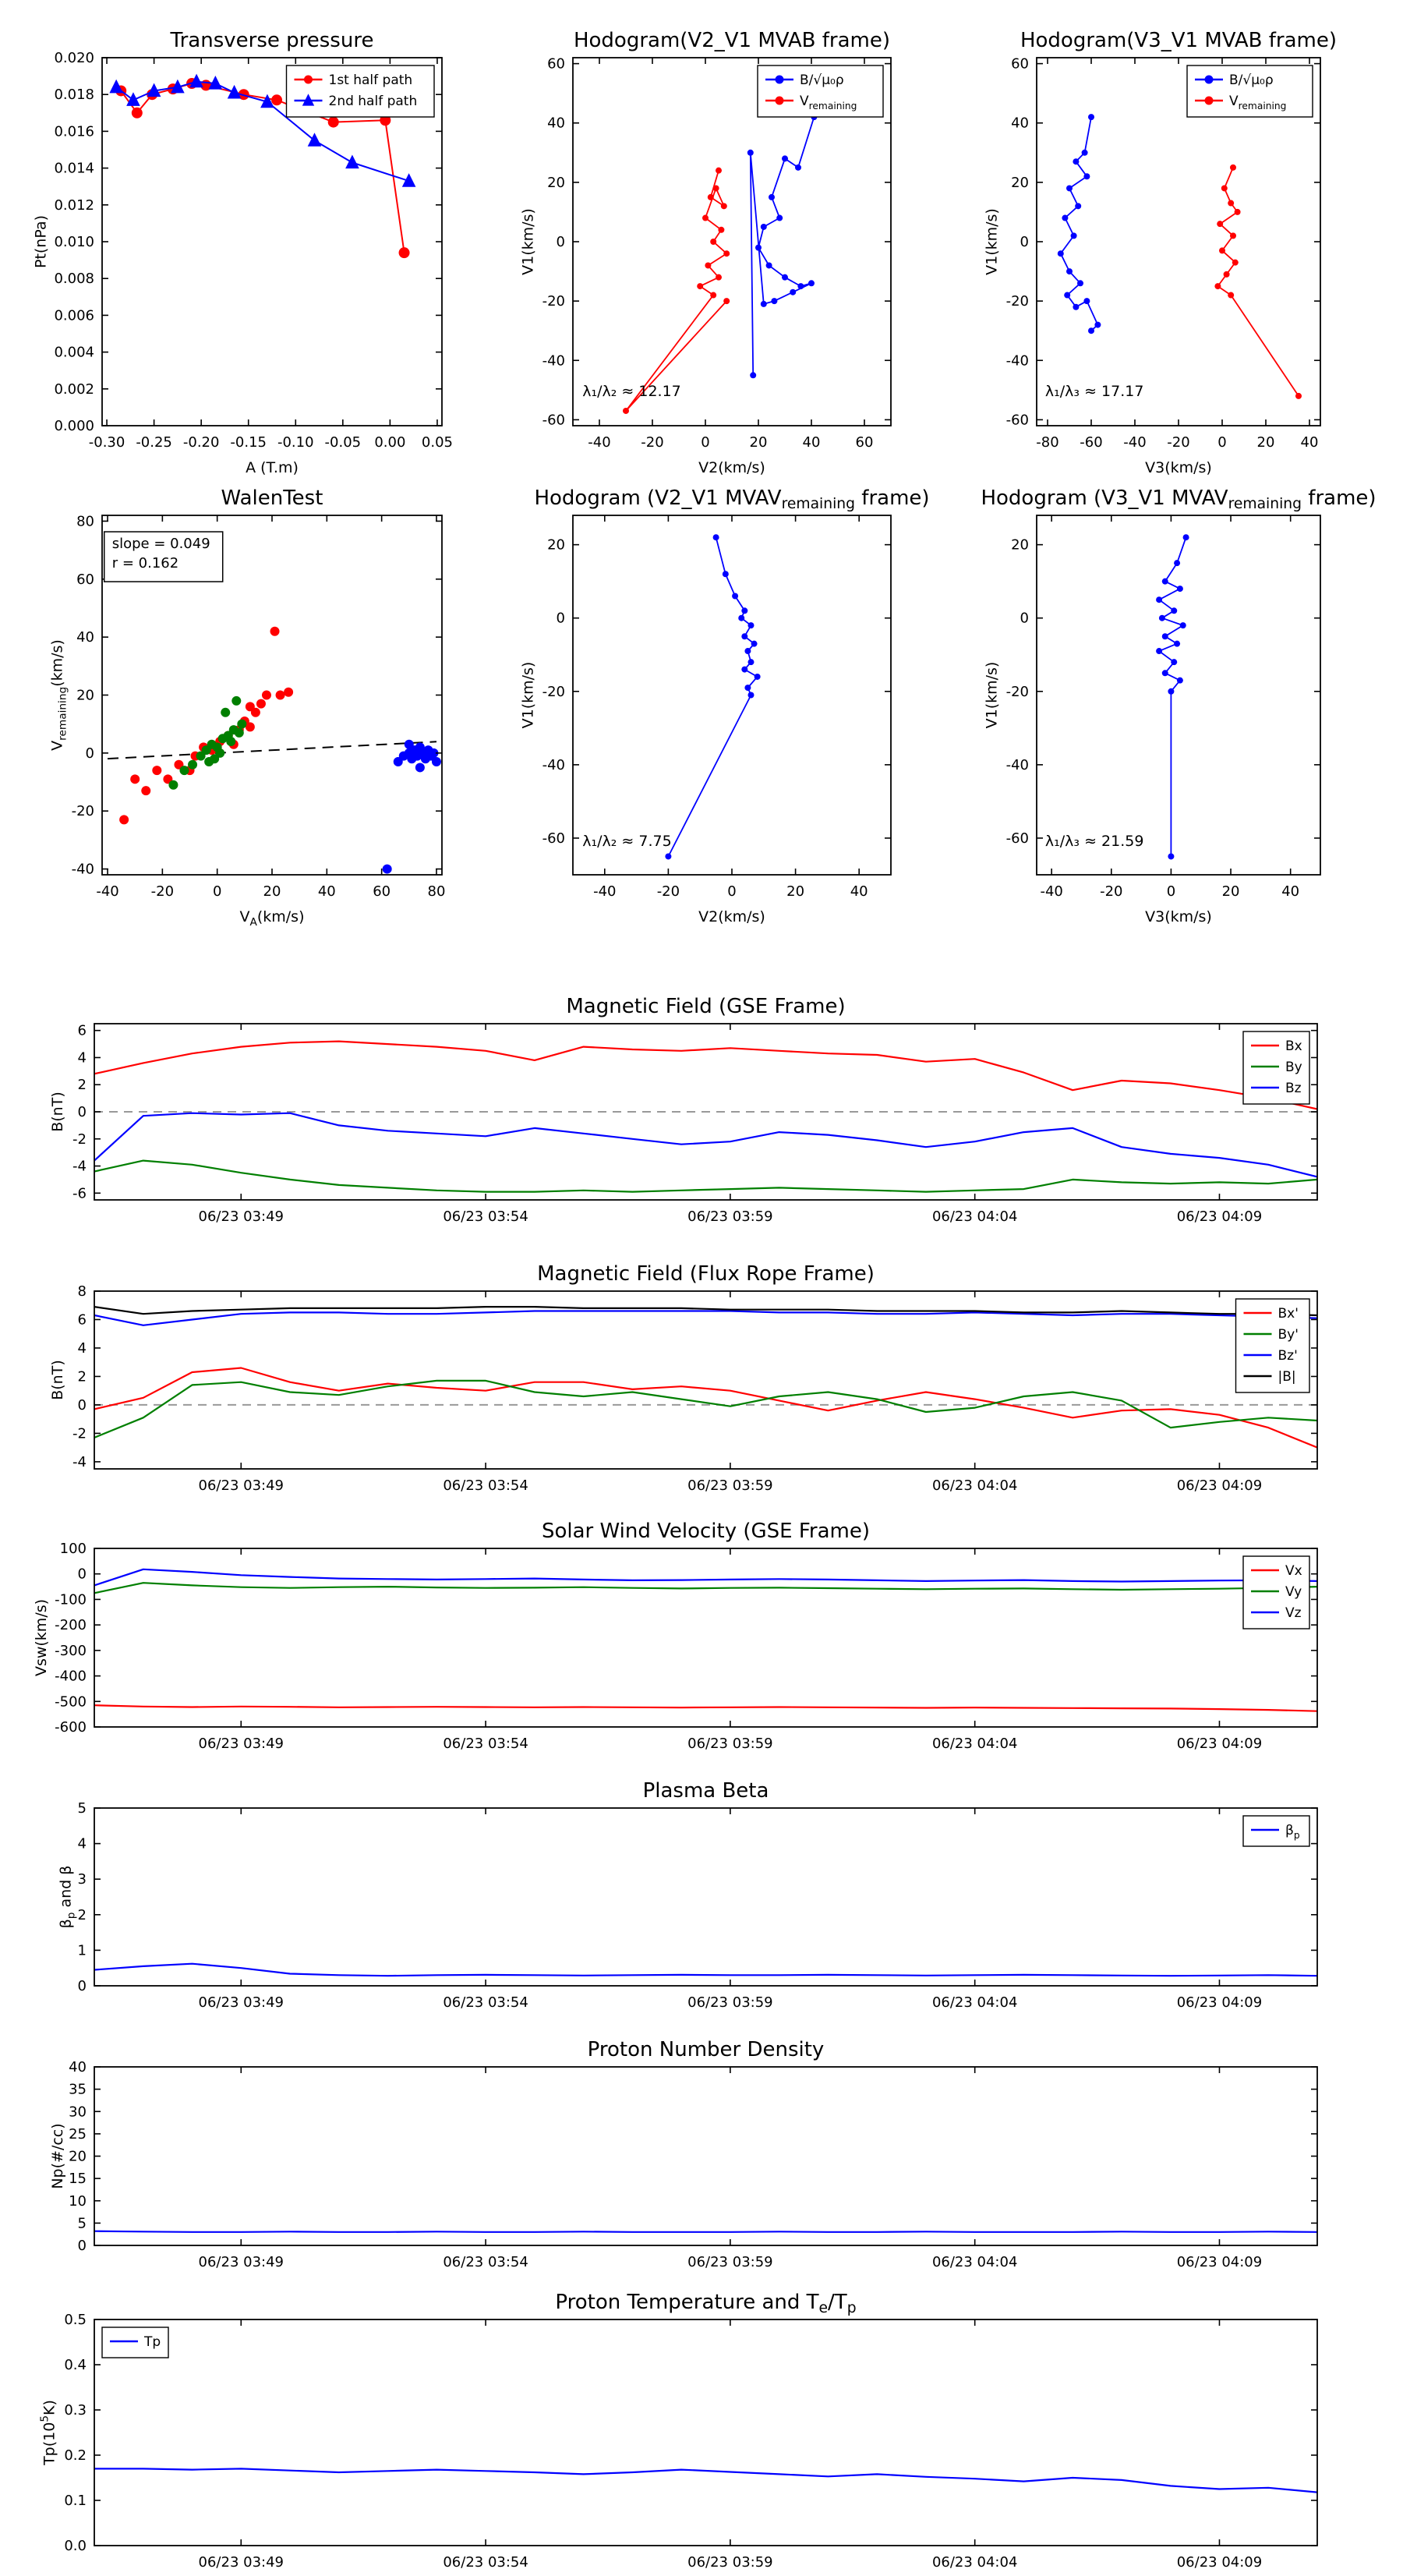  What do you see at coordinates (75, 2501) in the screenshot?
I see `svg-text: 0.1` at bounding box center [75, 2501].